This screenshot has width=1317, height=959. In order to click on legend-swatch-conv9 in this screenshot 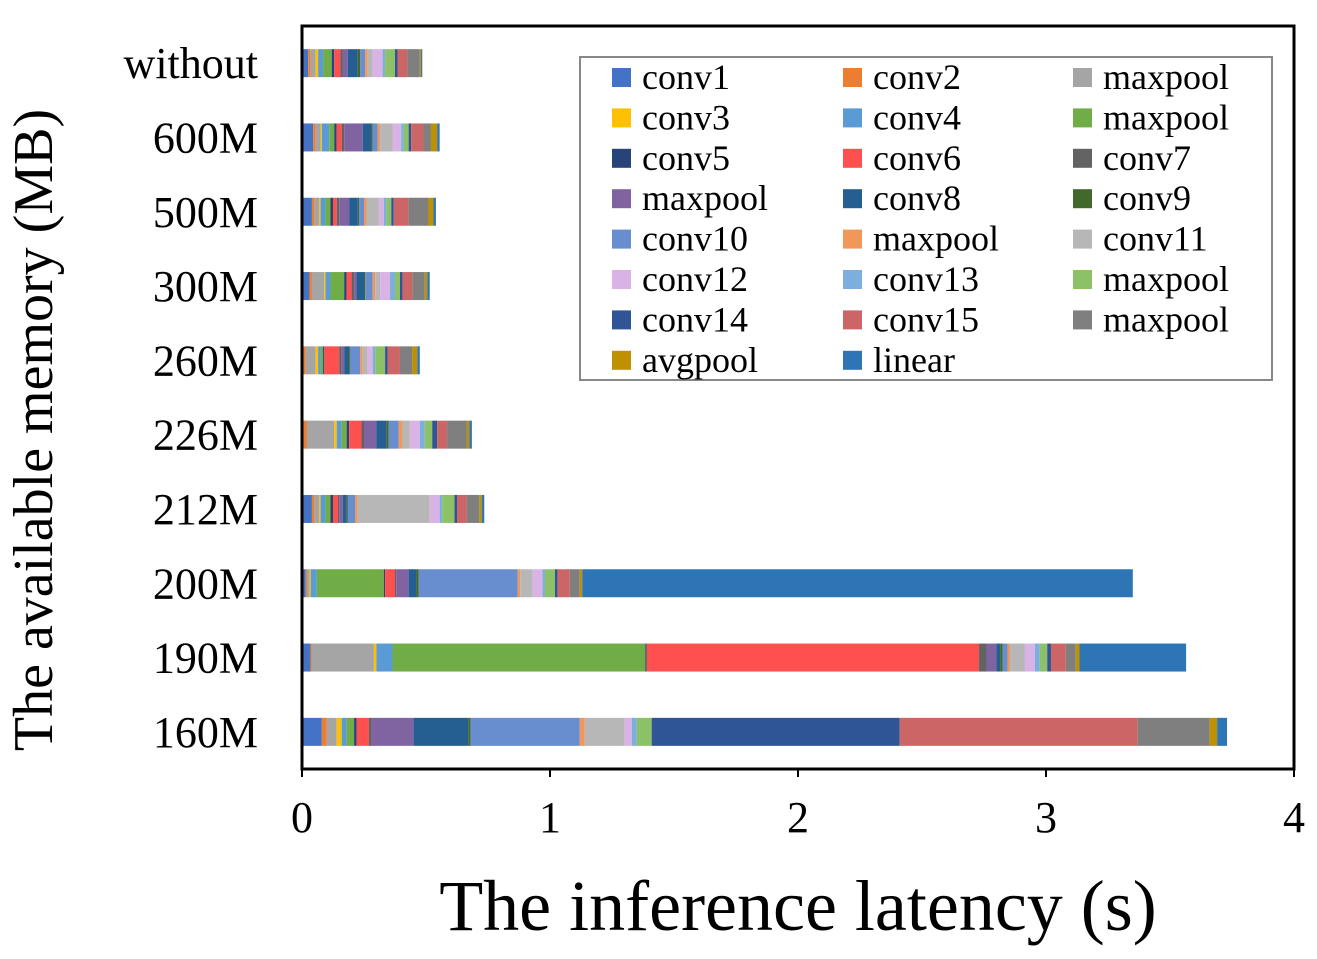, I will do `click(1082, 199)`.